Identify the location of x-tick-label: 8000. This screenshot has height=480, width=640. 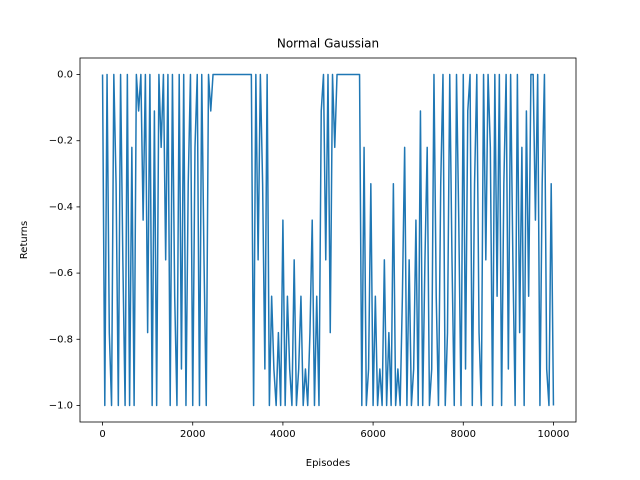
(463, 434).